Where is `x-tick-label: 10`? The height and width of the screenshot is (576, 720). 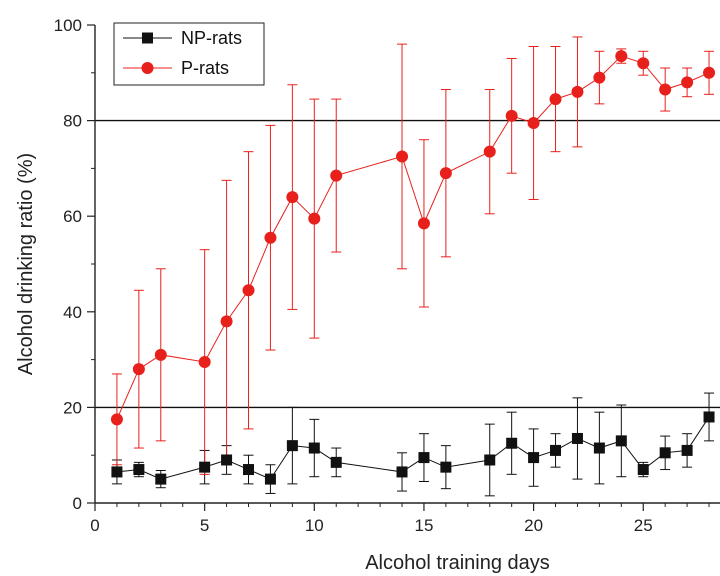 x-tick-label: 10 is located at coordinates (314, 525).